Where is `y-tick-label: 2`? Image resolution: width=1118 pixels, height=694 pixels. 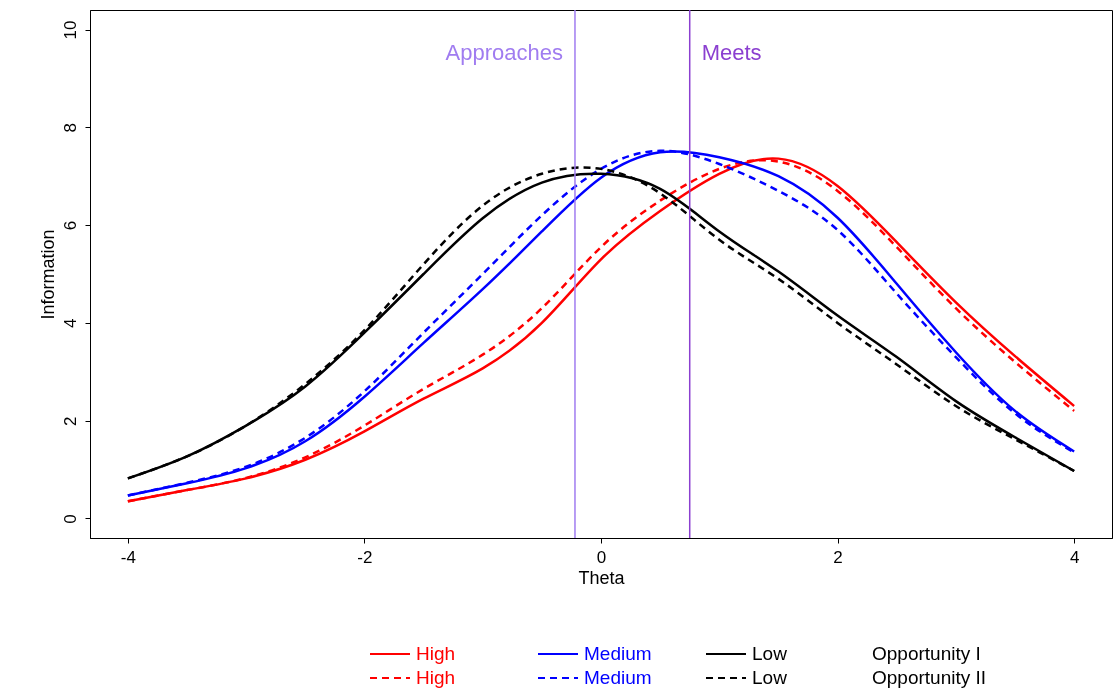
y-tick-label: 2 is located at coordinates (70, 421).